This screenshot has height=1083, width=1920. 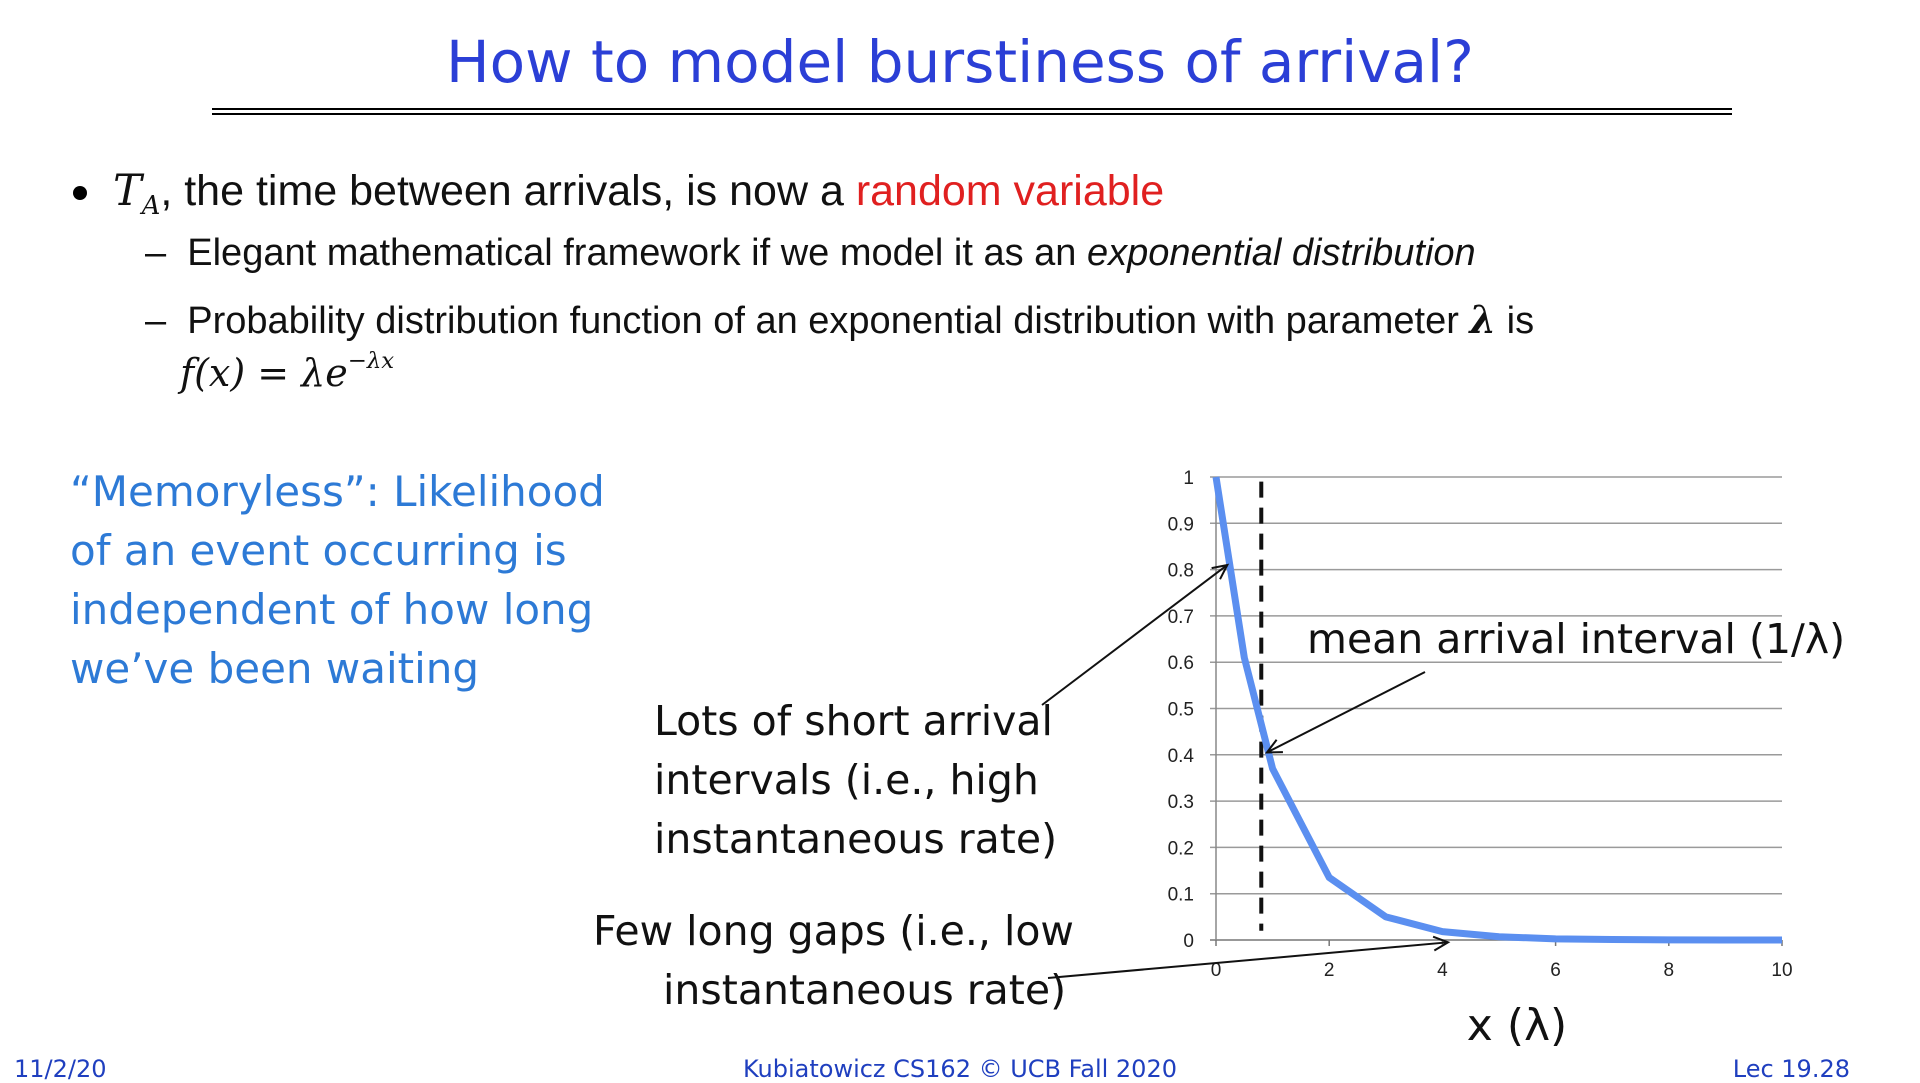 I want to click on y-tick-label: 0.2, so click(x=1181, y=848).